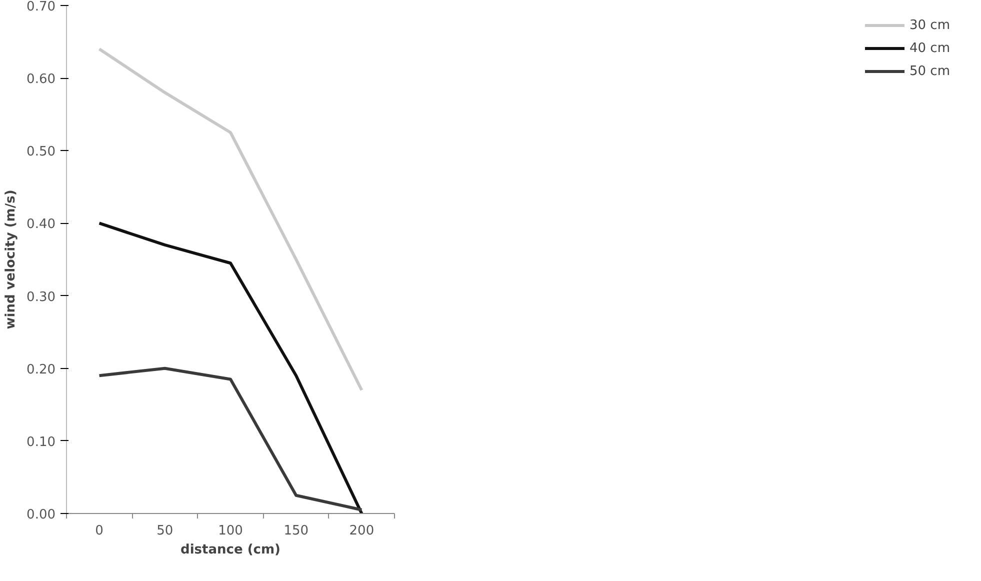 This screenshot has height=581, width=981. I want to click on x-tick-label: 150, so click(296, 531).